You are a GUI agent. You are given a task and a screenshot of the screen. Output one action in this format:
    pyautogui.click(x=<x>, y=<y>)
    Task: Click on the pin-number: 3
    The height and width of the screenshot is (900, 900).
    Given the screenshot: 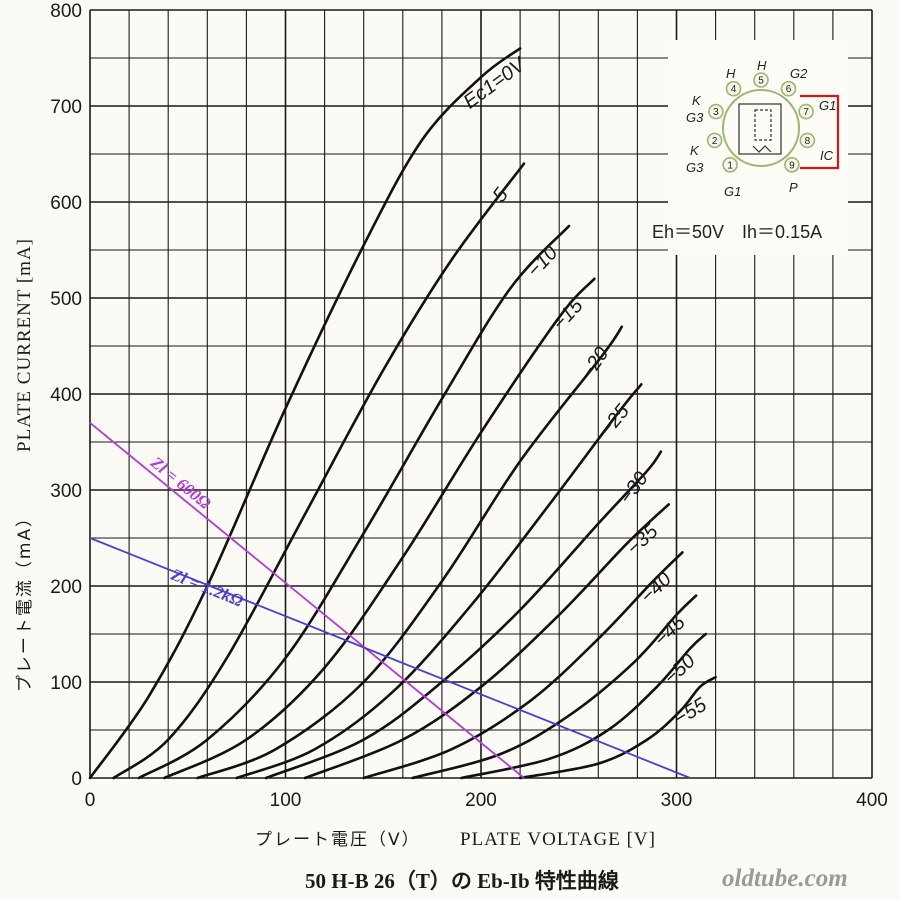 What is the action you would take?
    pyautogui.click(x=716, y=112)
    